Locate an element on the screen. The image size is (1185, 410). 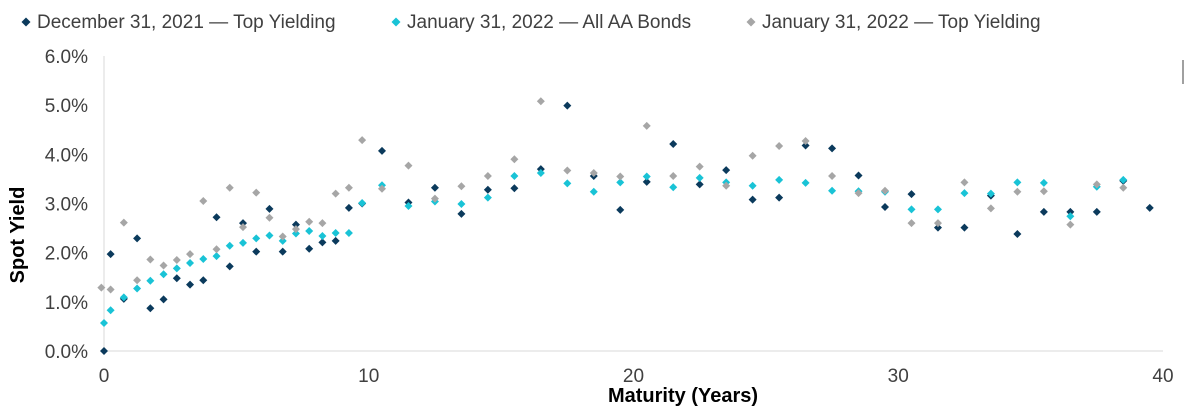
x-tick-label: 40 is located at coordinates (1162, 376).